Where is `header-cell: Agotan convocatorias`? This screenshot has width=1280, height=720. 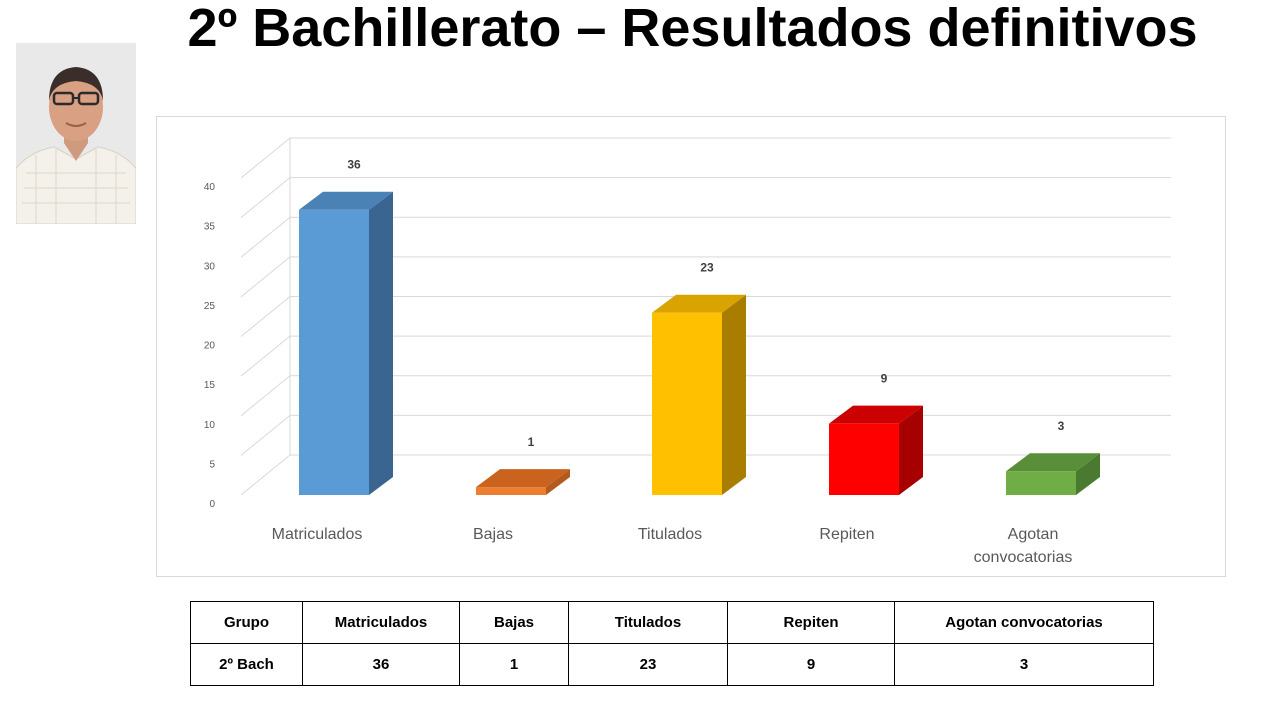 header-cell: Agotan convocatorias is located at coordinates (1024, 622).